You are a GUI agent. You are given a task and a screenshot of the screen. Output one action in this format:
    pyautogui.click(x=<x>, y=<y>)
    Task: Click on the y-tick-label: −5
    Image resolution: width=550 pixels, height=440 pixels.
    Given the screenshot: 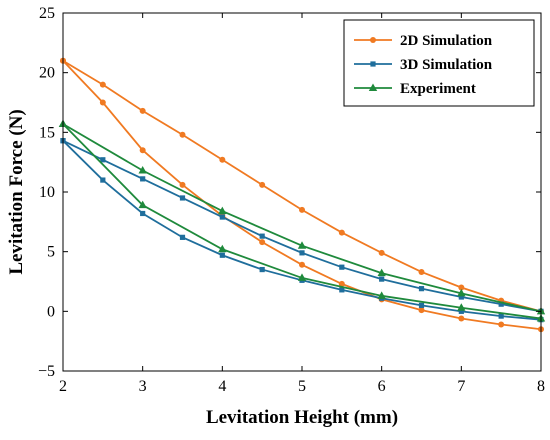 What is the action you would take?
    pyautogui.click(x=46, y=371)
    